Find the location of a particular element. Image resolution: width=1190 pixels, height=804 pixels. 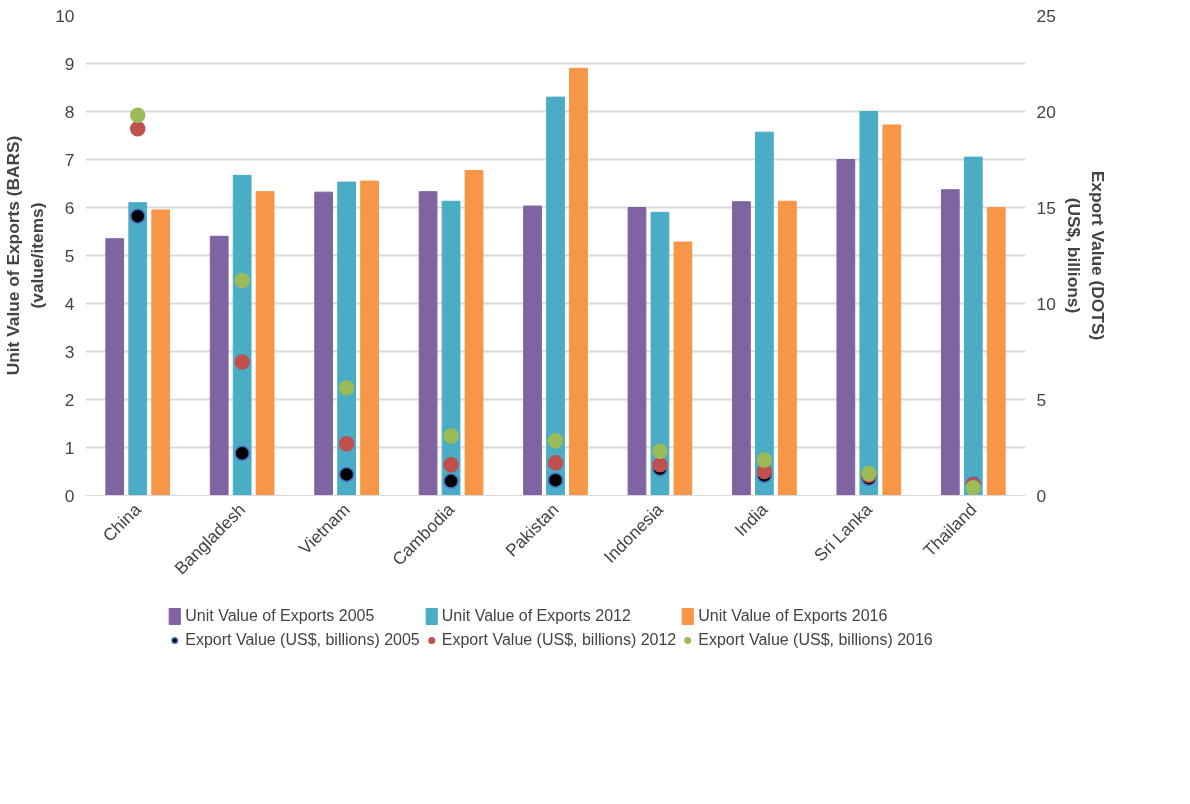

y-tick-label: 9 is located at coordinates (69, 63).